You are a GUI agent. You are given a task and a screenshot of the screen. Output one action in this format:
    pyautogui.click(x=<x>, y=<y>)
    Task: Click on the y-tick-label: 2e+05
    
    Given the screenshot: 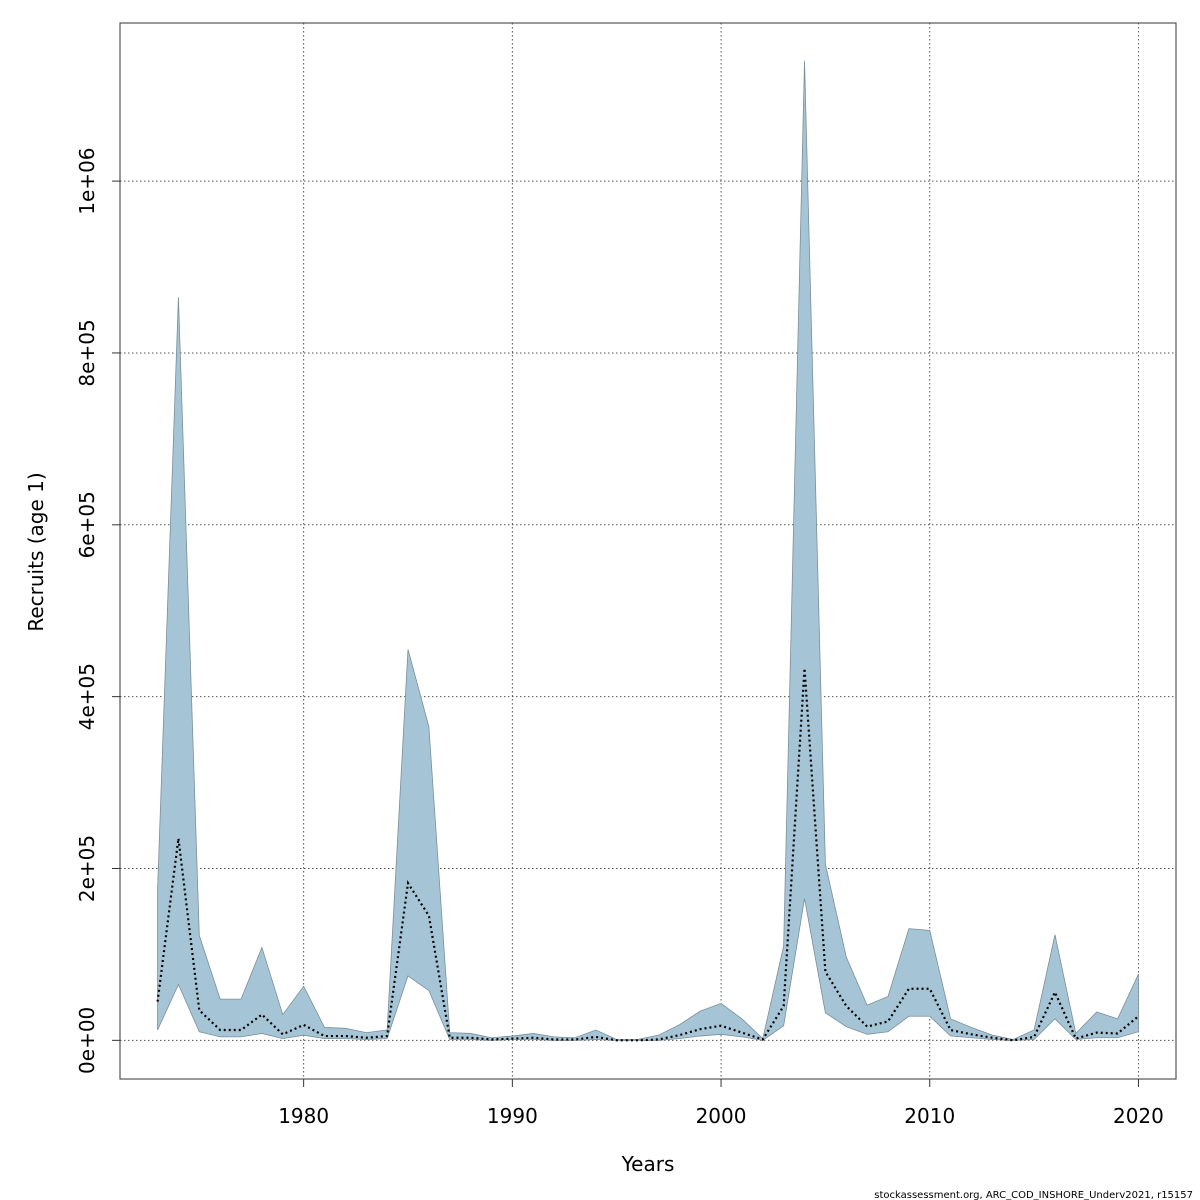 What is the action you would take?
    pyautogui.click(x=87, y=868)
    